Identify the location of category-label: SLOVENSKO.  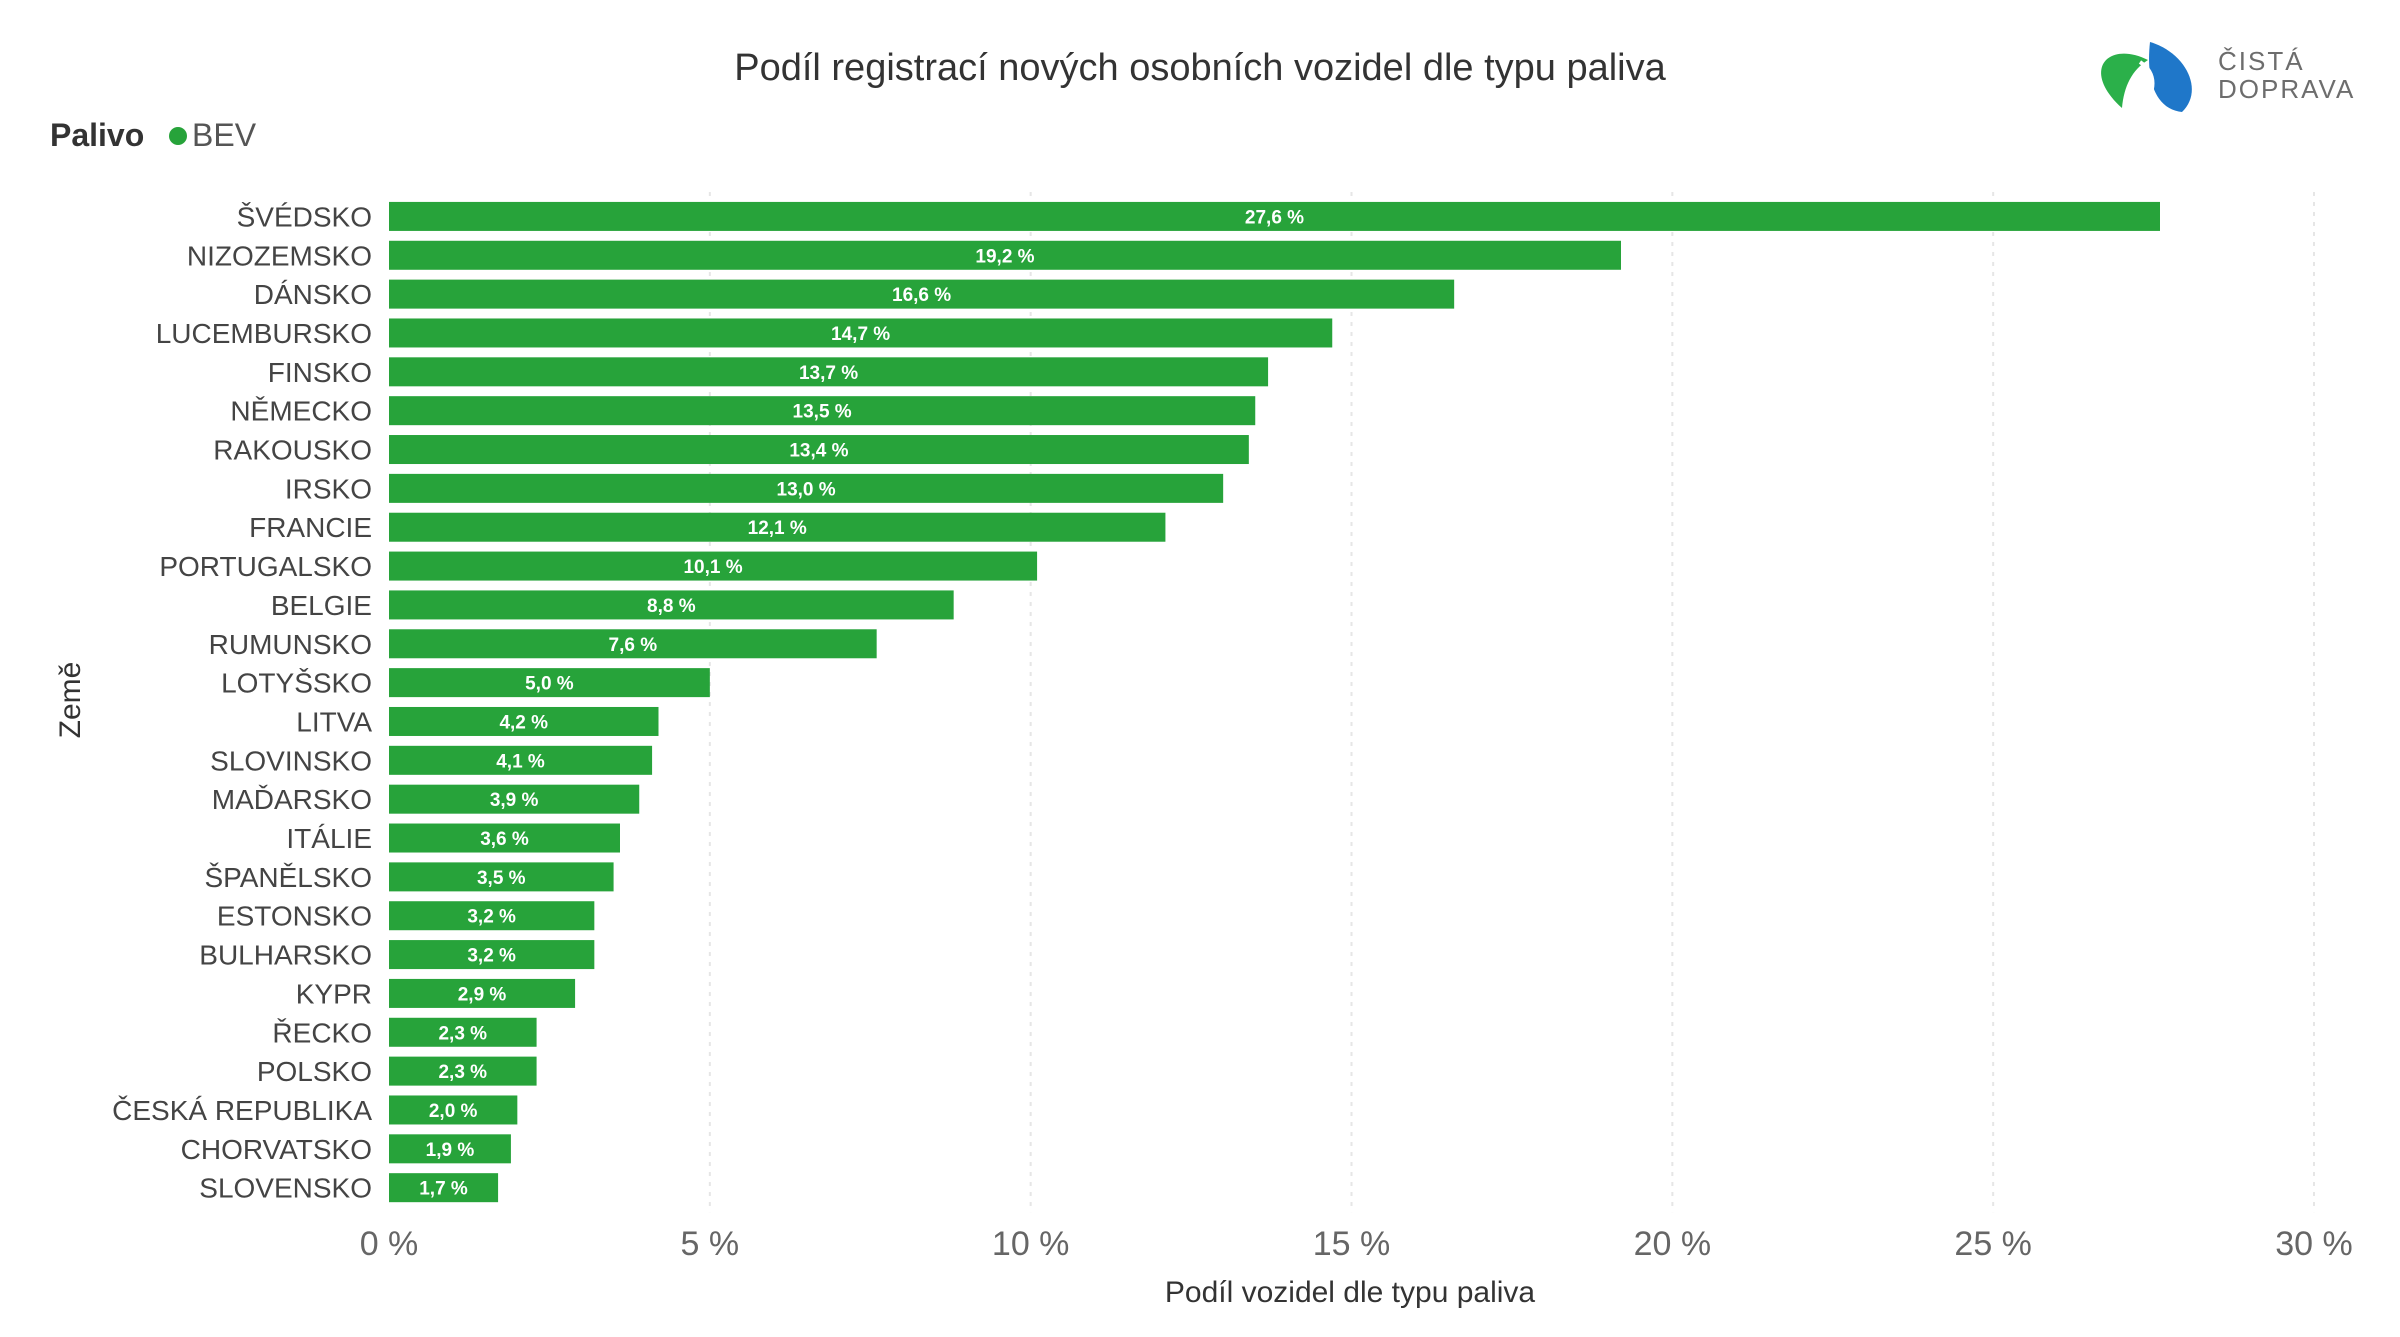
(285, 1188).